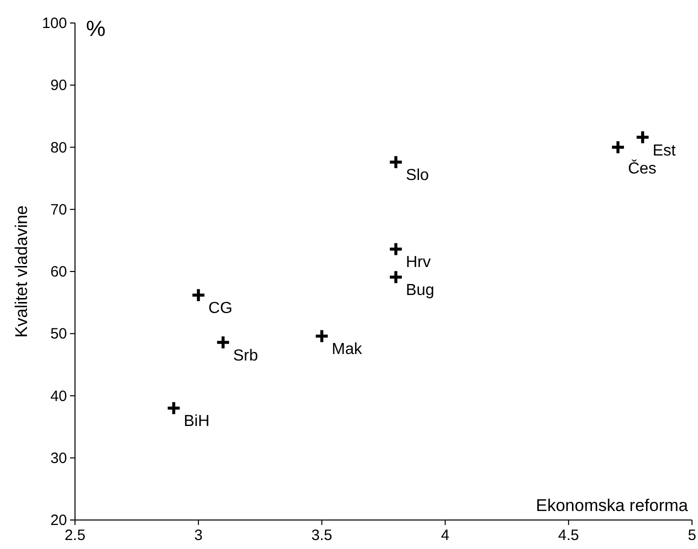  I want to click on annotation: CG, so click(220, 309).